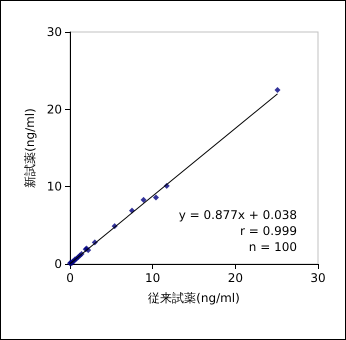 The height and width of the screenshot is (340, 346). Describe the element at coordinates (194, 298) in the screenshot. I see `x-axis-title: 従来試薬(ng/ml)` at that location.